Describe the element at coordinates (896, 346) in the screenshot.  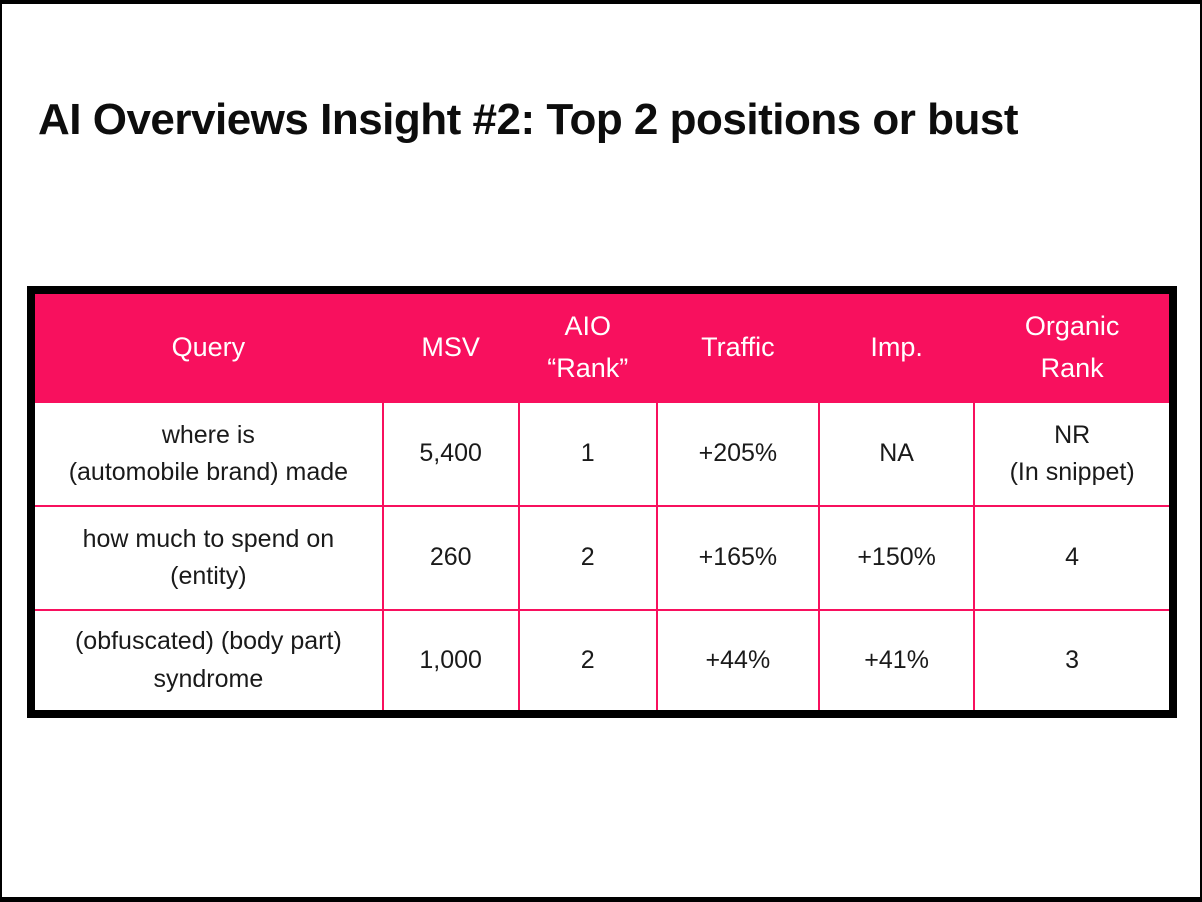
I see `column-header-imp: Imp.` at that location.